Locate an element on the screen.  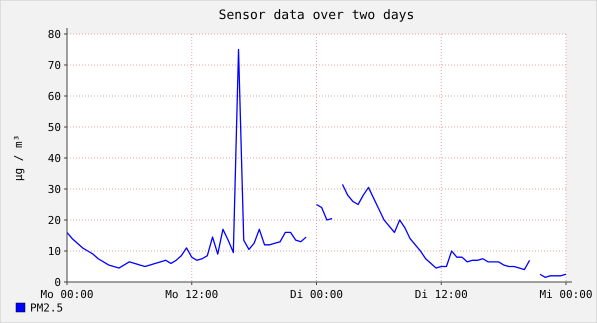
y-tick-label: 10 is located at coordinates (54, 251).